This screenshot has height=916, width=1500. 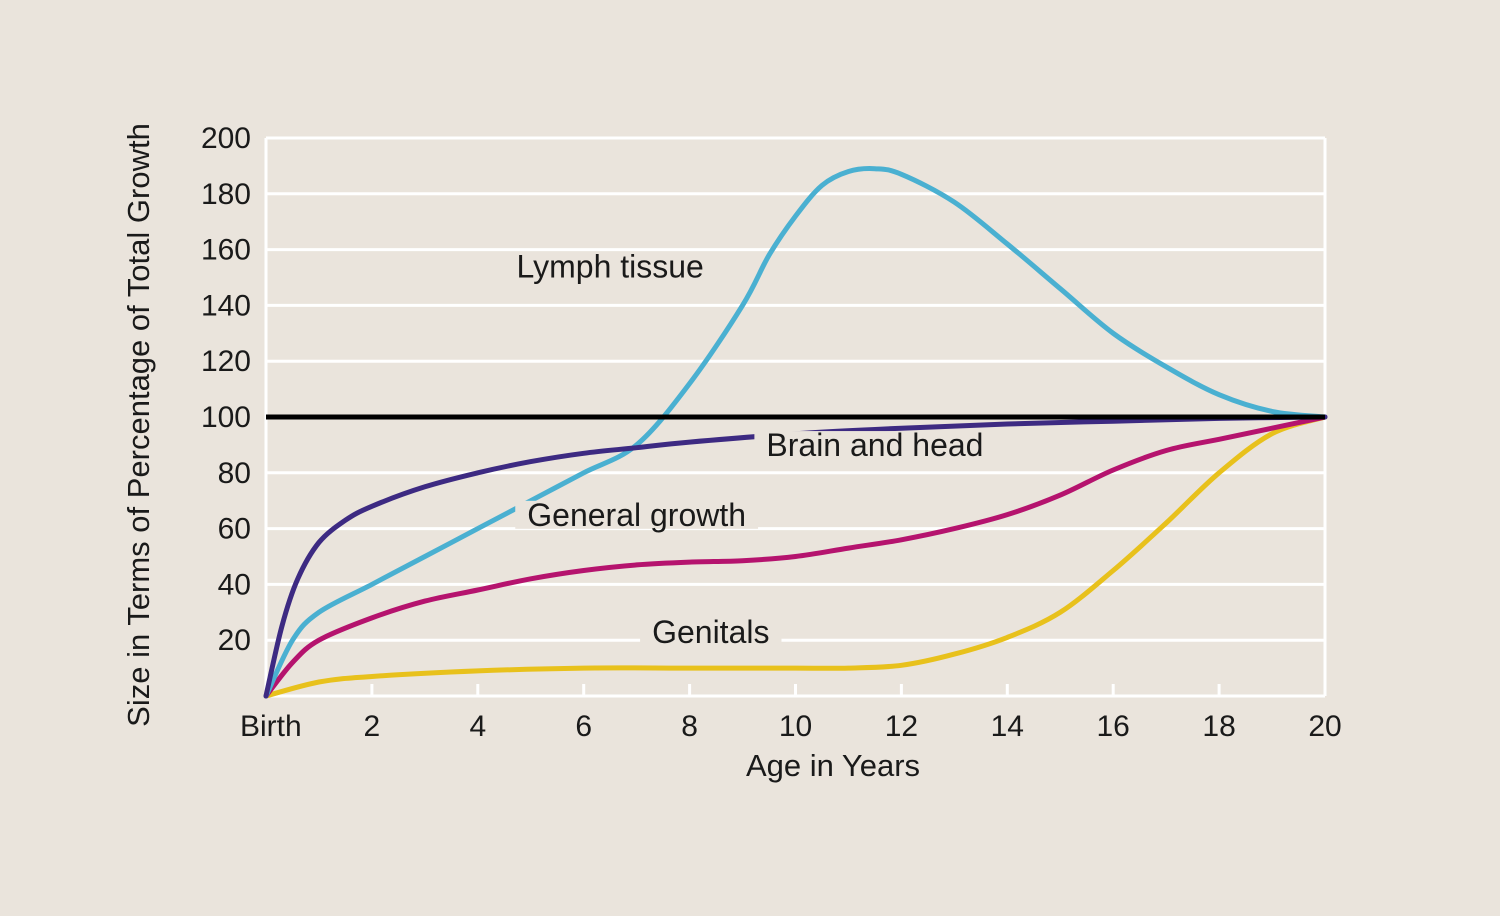 What do you see at coordinates (226, 417) in the screenshot?
I see `y-tick-label-100: 100` at bounding box center [226, 417].